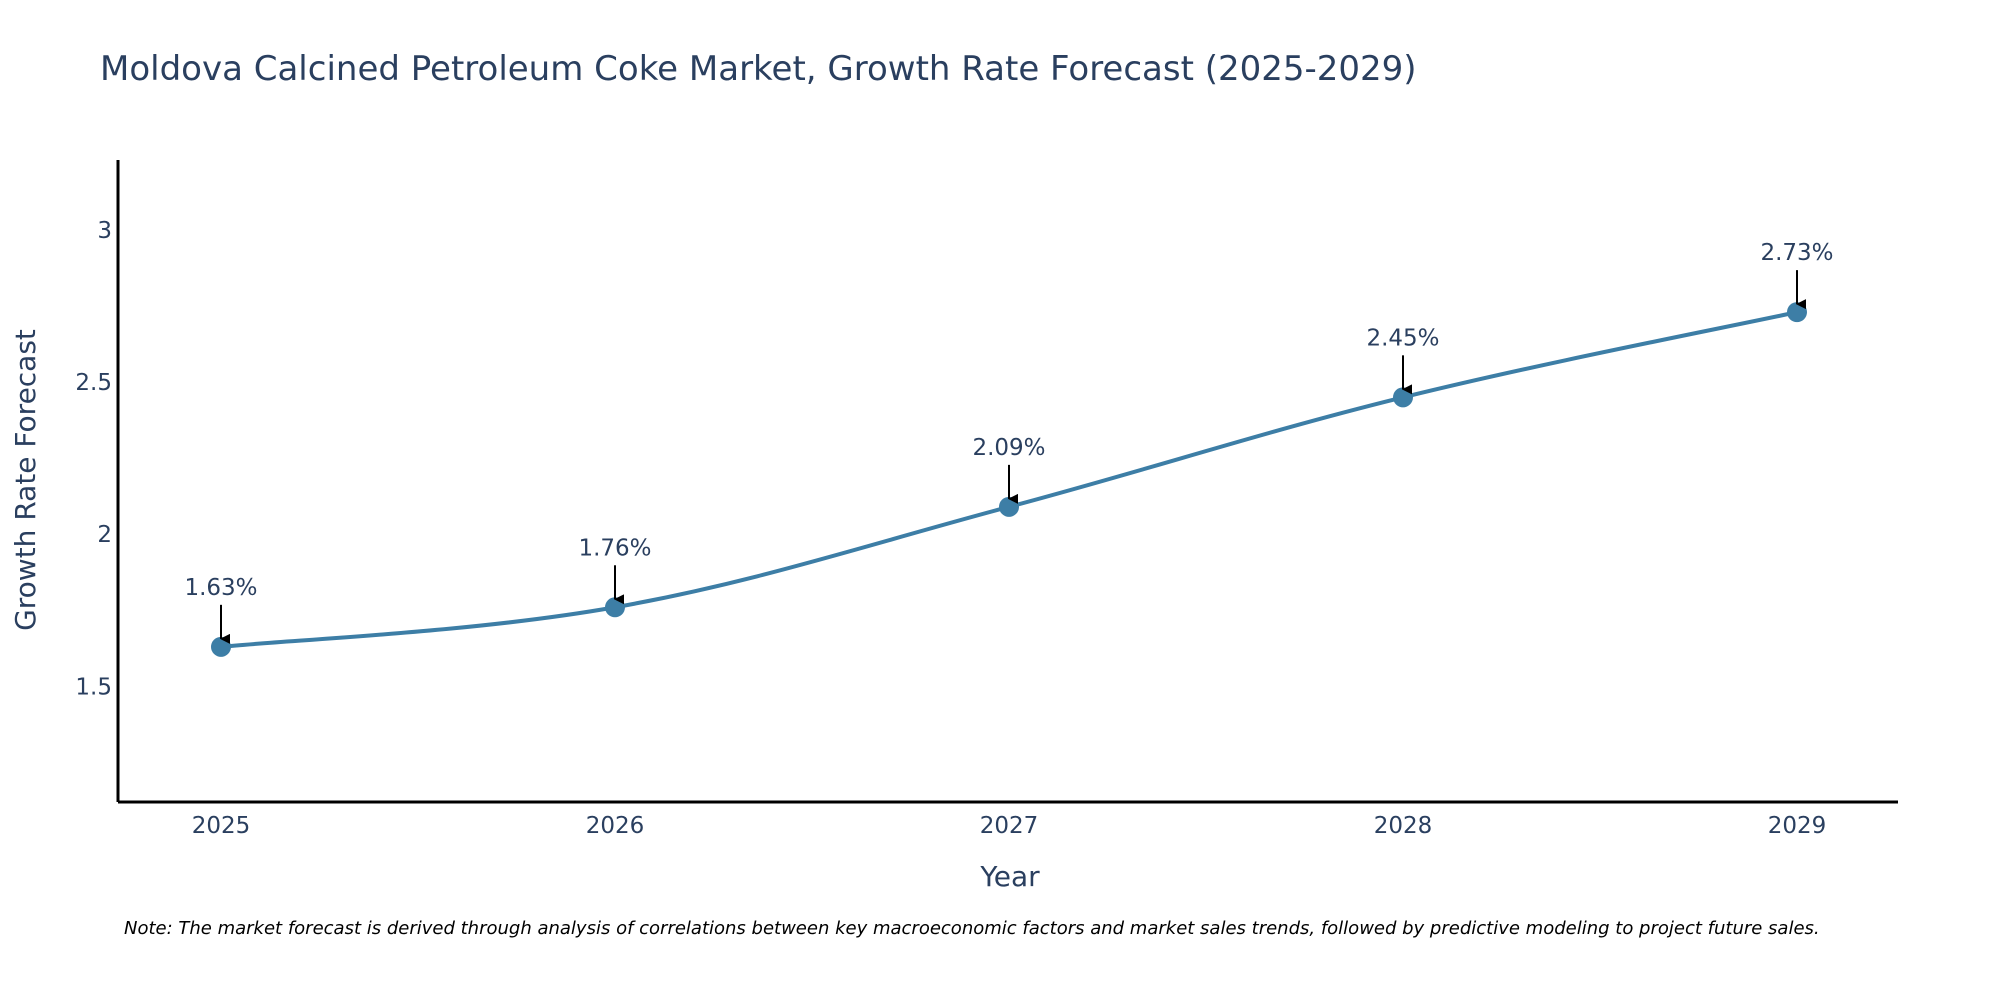 This screenshot has width=2000, height=1000. What do you see at coordinates (104, 231) in the screenshot?
I see `y-tick-label: 3` at bounding box center [104, 231].